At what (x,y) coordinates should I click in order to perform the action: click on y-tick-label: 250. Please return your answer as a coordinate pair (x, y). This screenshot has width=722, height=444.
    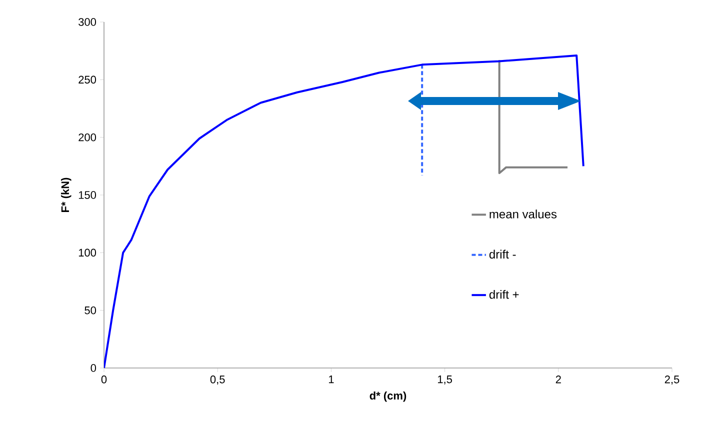
    Looking at the image, I should click on (87, 80).